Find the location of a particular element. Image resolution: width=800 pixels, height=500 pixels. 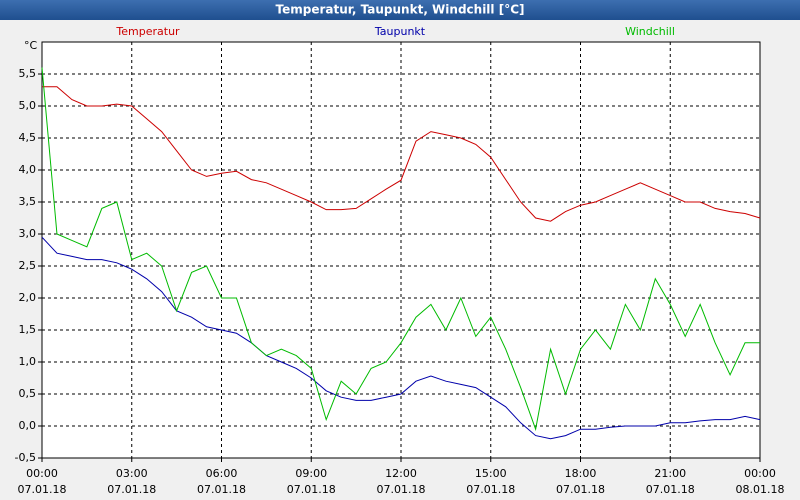

x-tick-label: 09:00 is located at coordinates (311, 473).